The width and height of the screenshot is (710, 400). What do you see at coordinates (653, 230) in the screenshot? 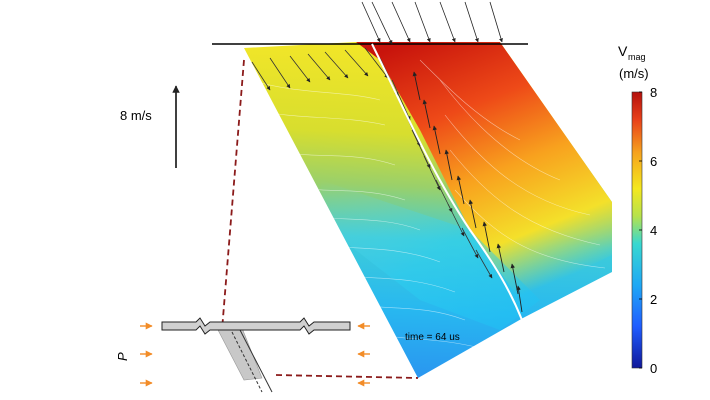
I see `colorbar-tick-label: 4` at bounding box center [653, 230].